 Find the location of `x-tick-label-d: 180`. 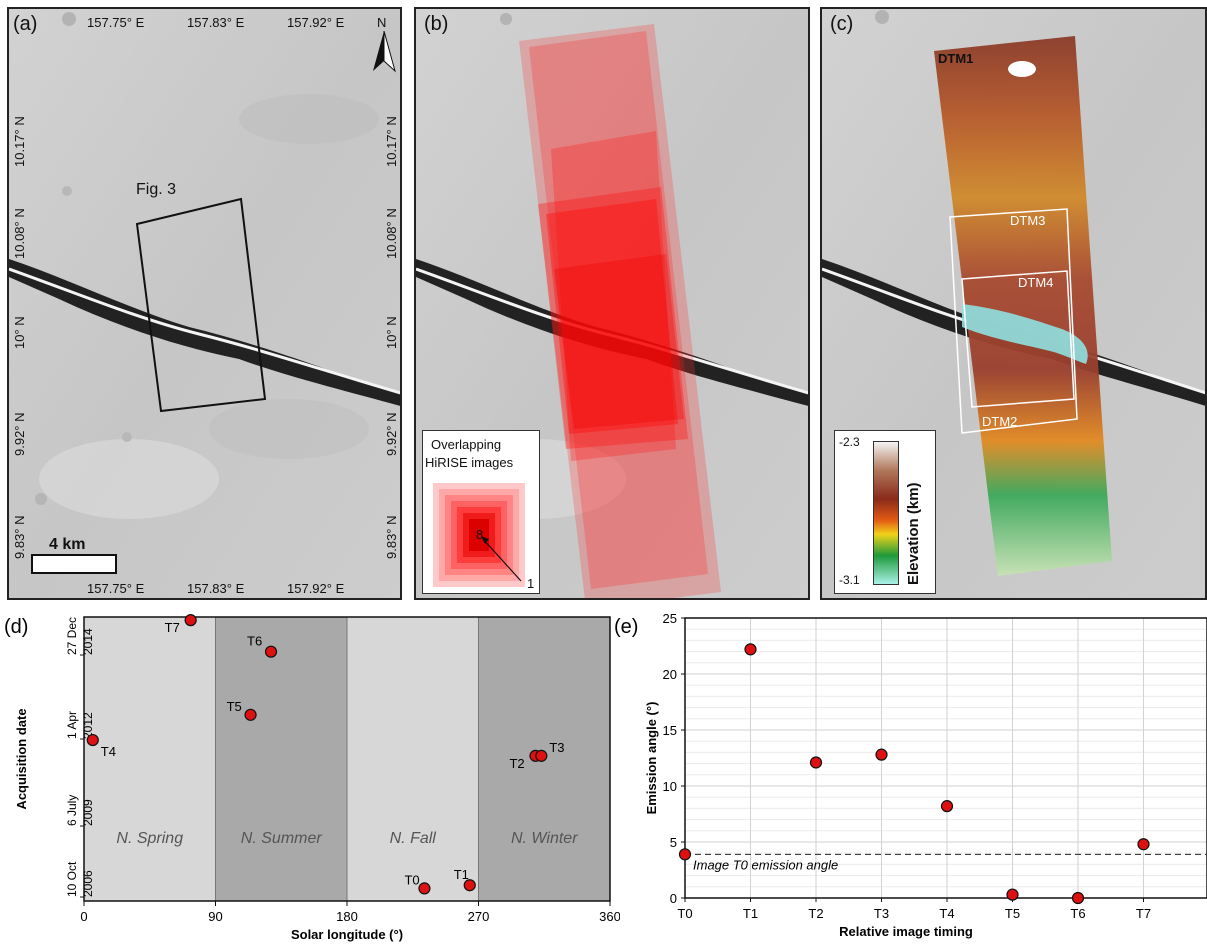

x-tick-label-d: 180 is located at coordinates (347, 916).